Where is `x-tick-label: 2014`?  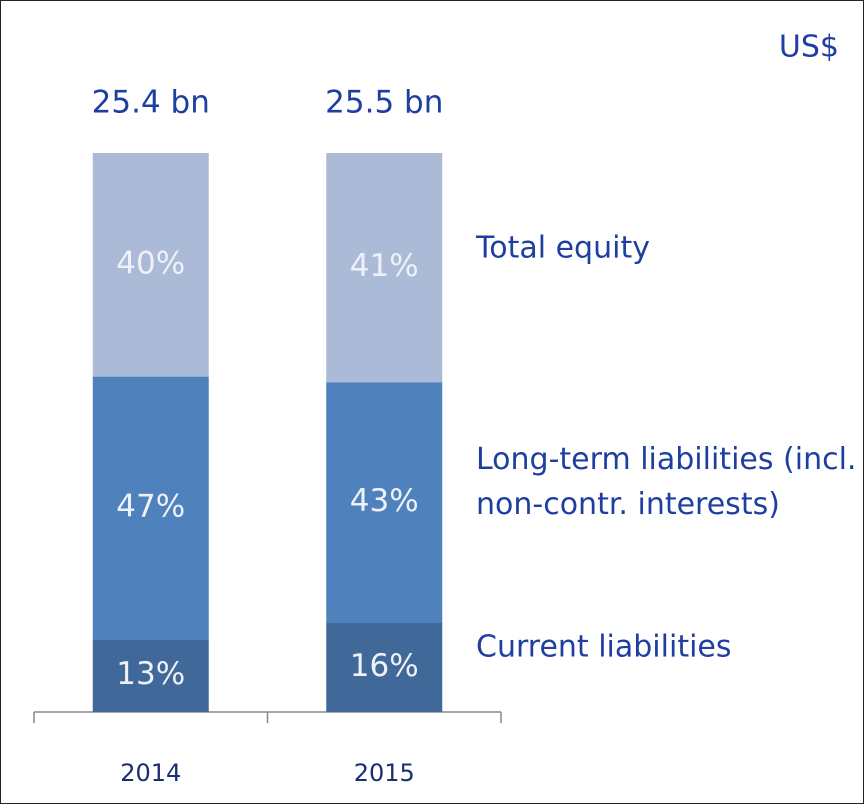 x-tick-label: 2014 is located at coordinates (150, 773).